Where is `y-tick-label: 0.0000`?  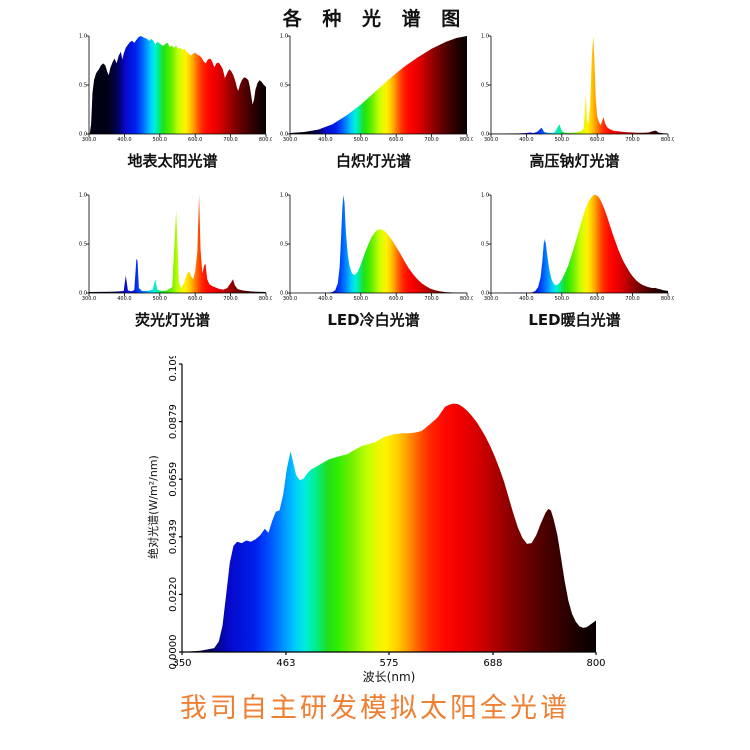 y-tick-label: 0.0000 is located at coordinates (173, 652).